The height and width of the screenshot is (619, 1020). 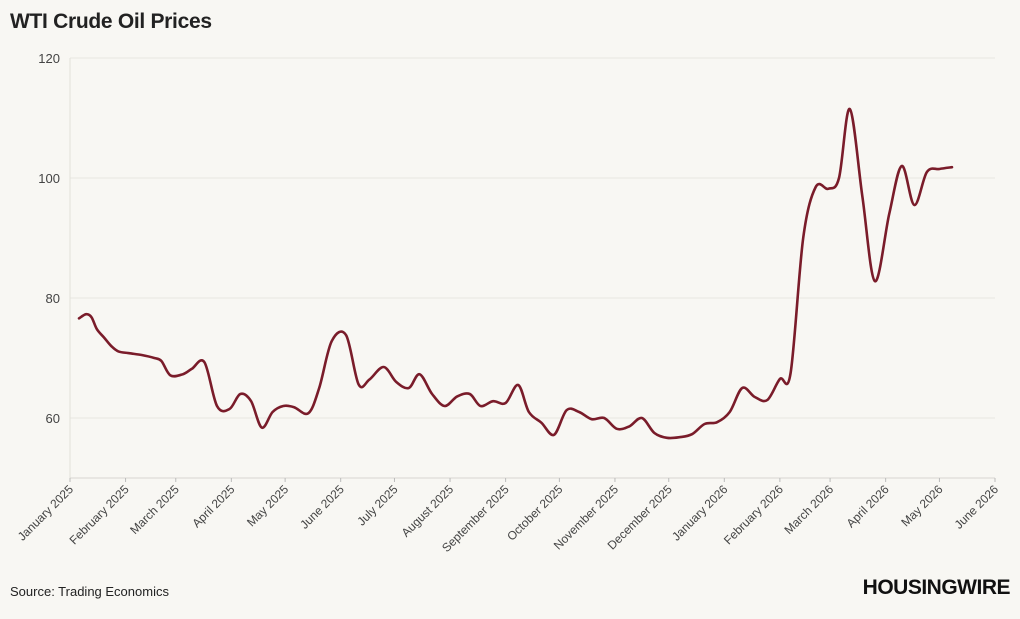 What do you see at coordinates (753, 514) in the screenshot?
I see `x-tick-label: February 2026` at bounding box center [753, 514].